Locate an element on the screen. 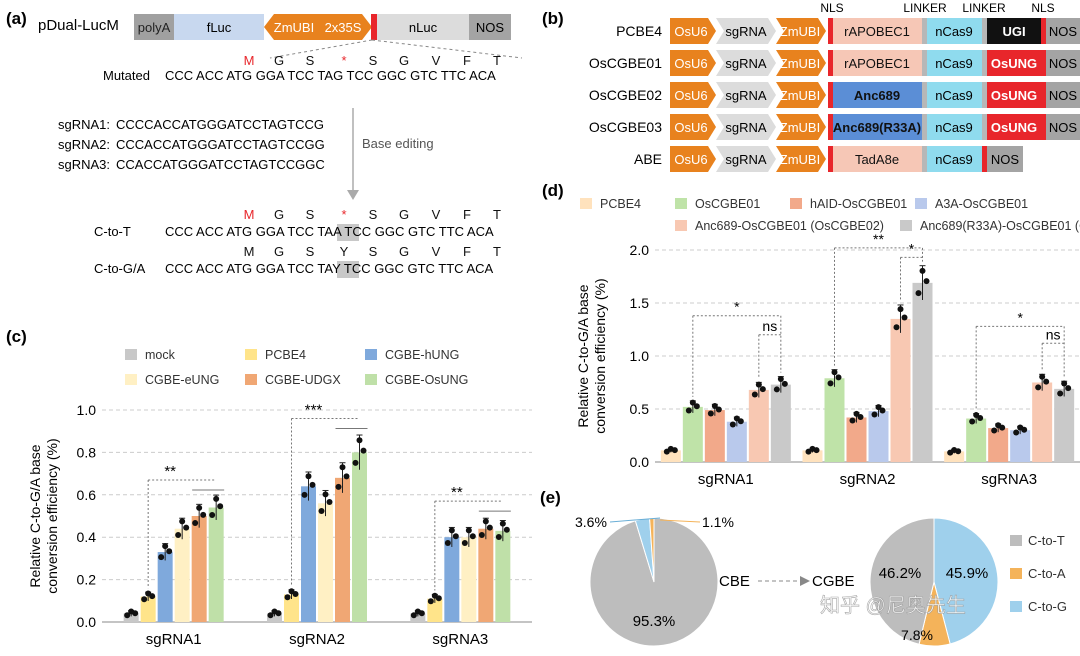 The height and width of the screenshot is (656, 1080). plasmid-label-polya: polyA is located at coordinates (154, 27).